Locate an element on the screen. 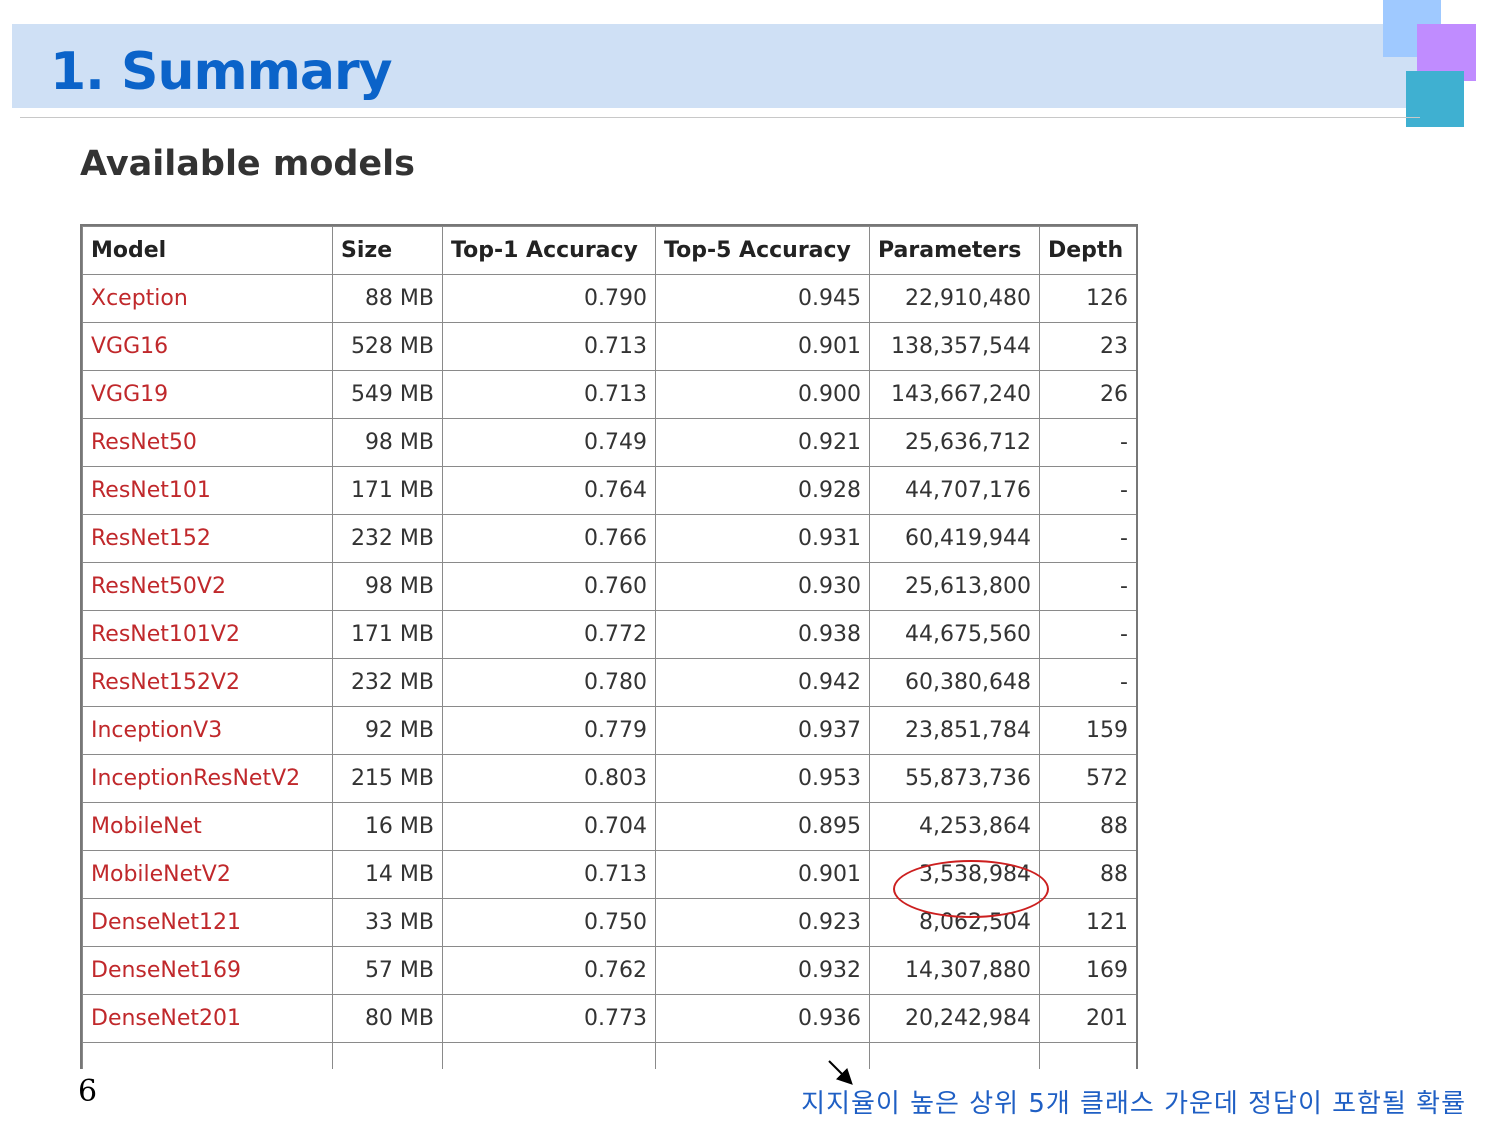 The width and height of the screenshot is (1500, 1125). cell-model is located at coordinates (207, 1055).